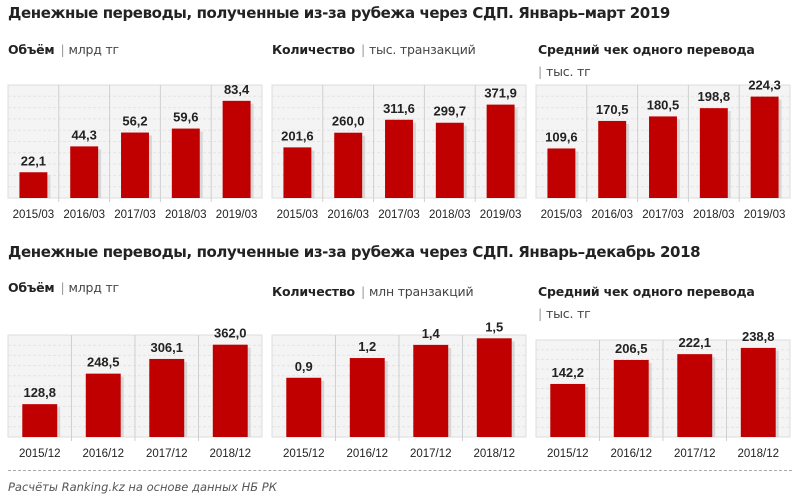  What do you see at coordinates (421, 291) in the screenshot?
I see `subtitle-unit: млн транзакций` at bounding box center [421, 291].